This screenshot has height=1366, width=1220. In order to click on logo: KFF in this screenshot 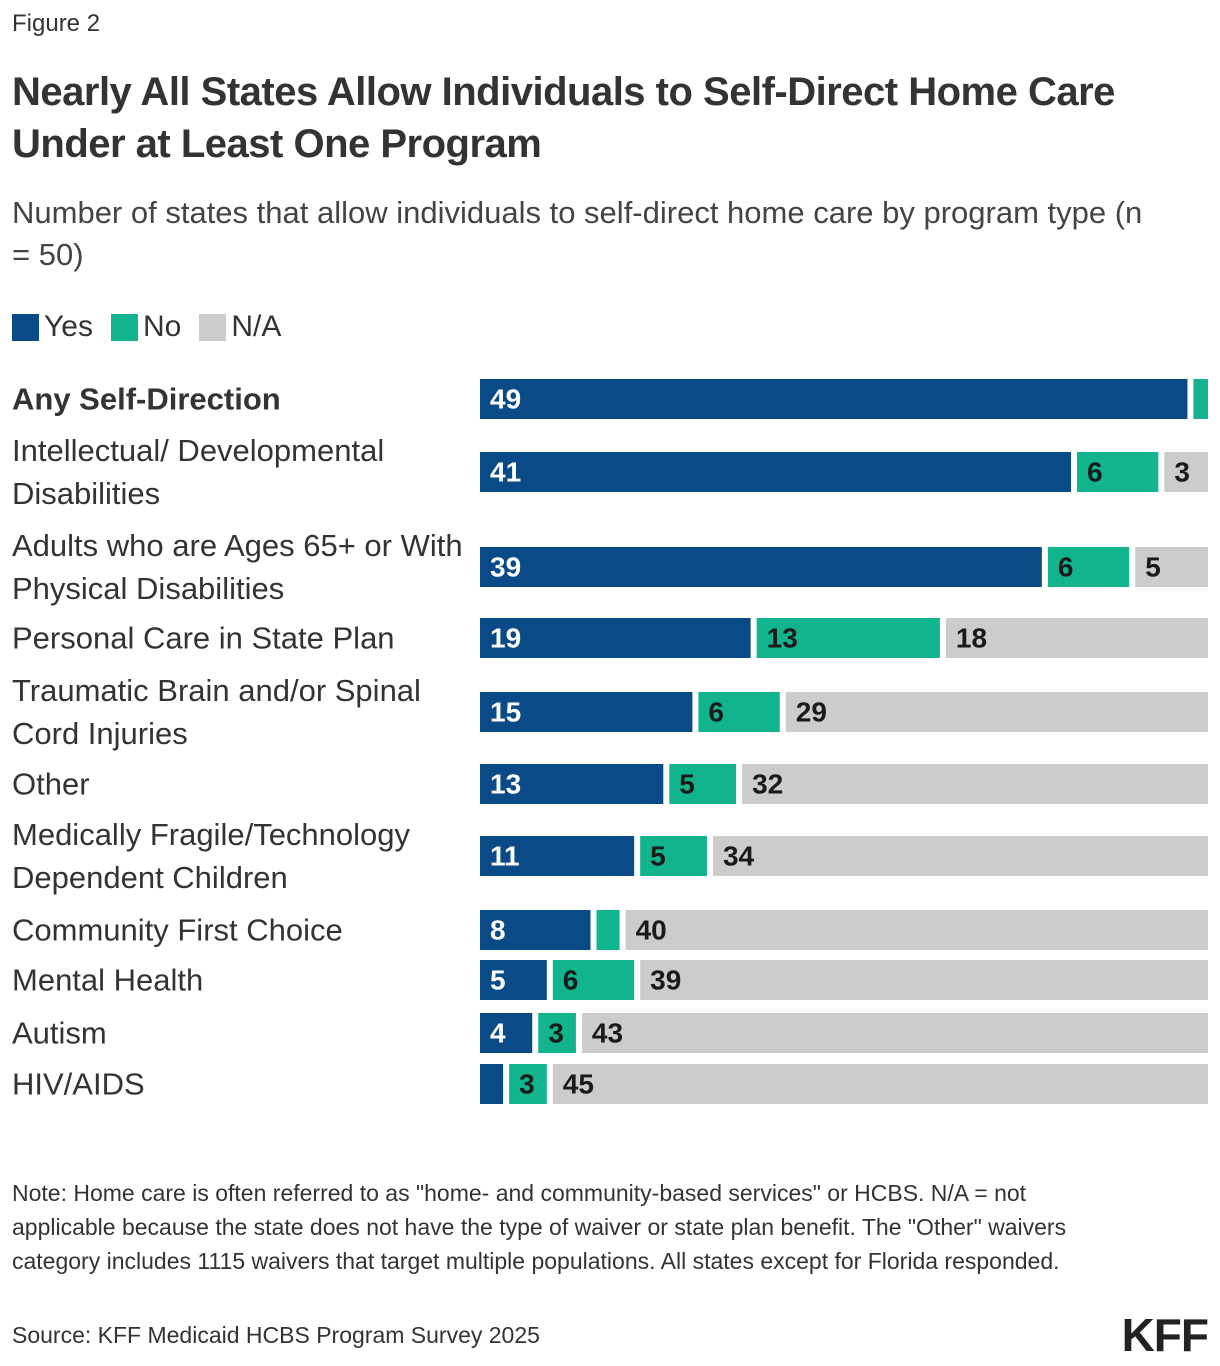, I will do `click(1165, 1335)`.